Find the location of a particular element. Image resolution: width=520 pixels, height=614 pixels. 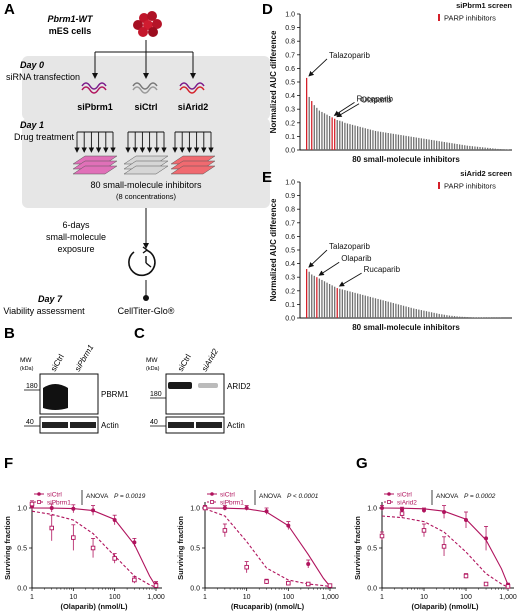

day0-label: Day 0 is located at coordinates (32, 65).